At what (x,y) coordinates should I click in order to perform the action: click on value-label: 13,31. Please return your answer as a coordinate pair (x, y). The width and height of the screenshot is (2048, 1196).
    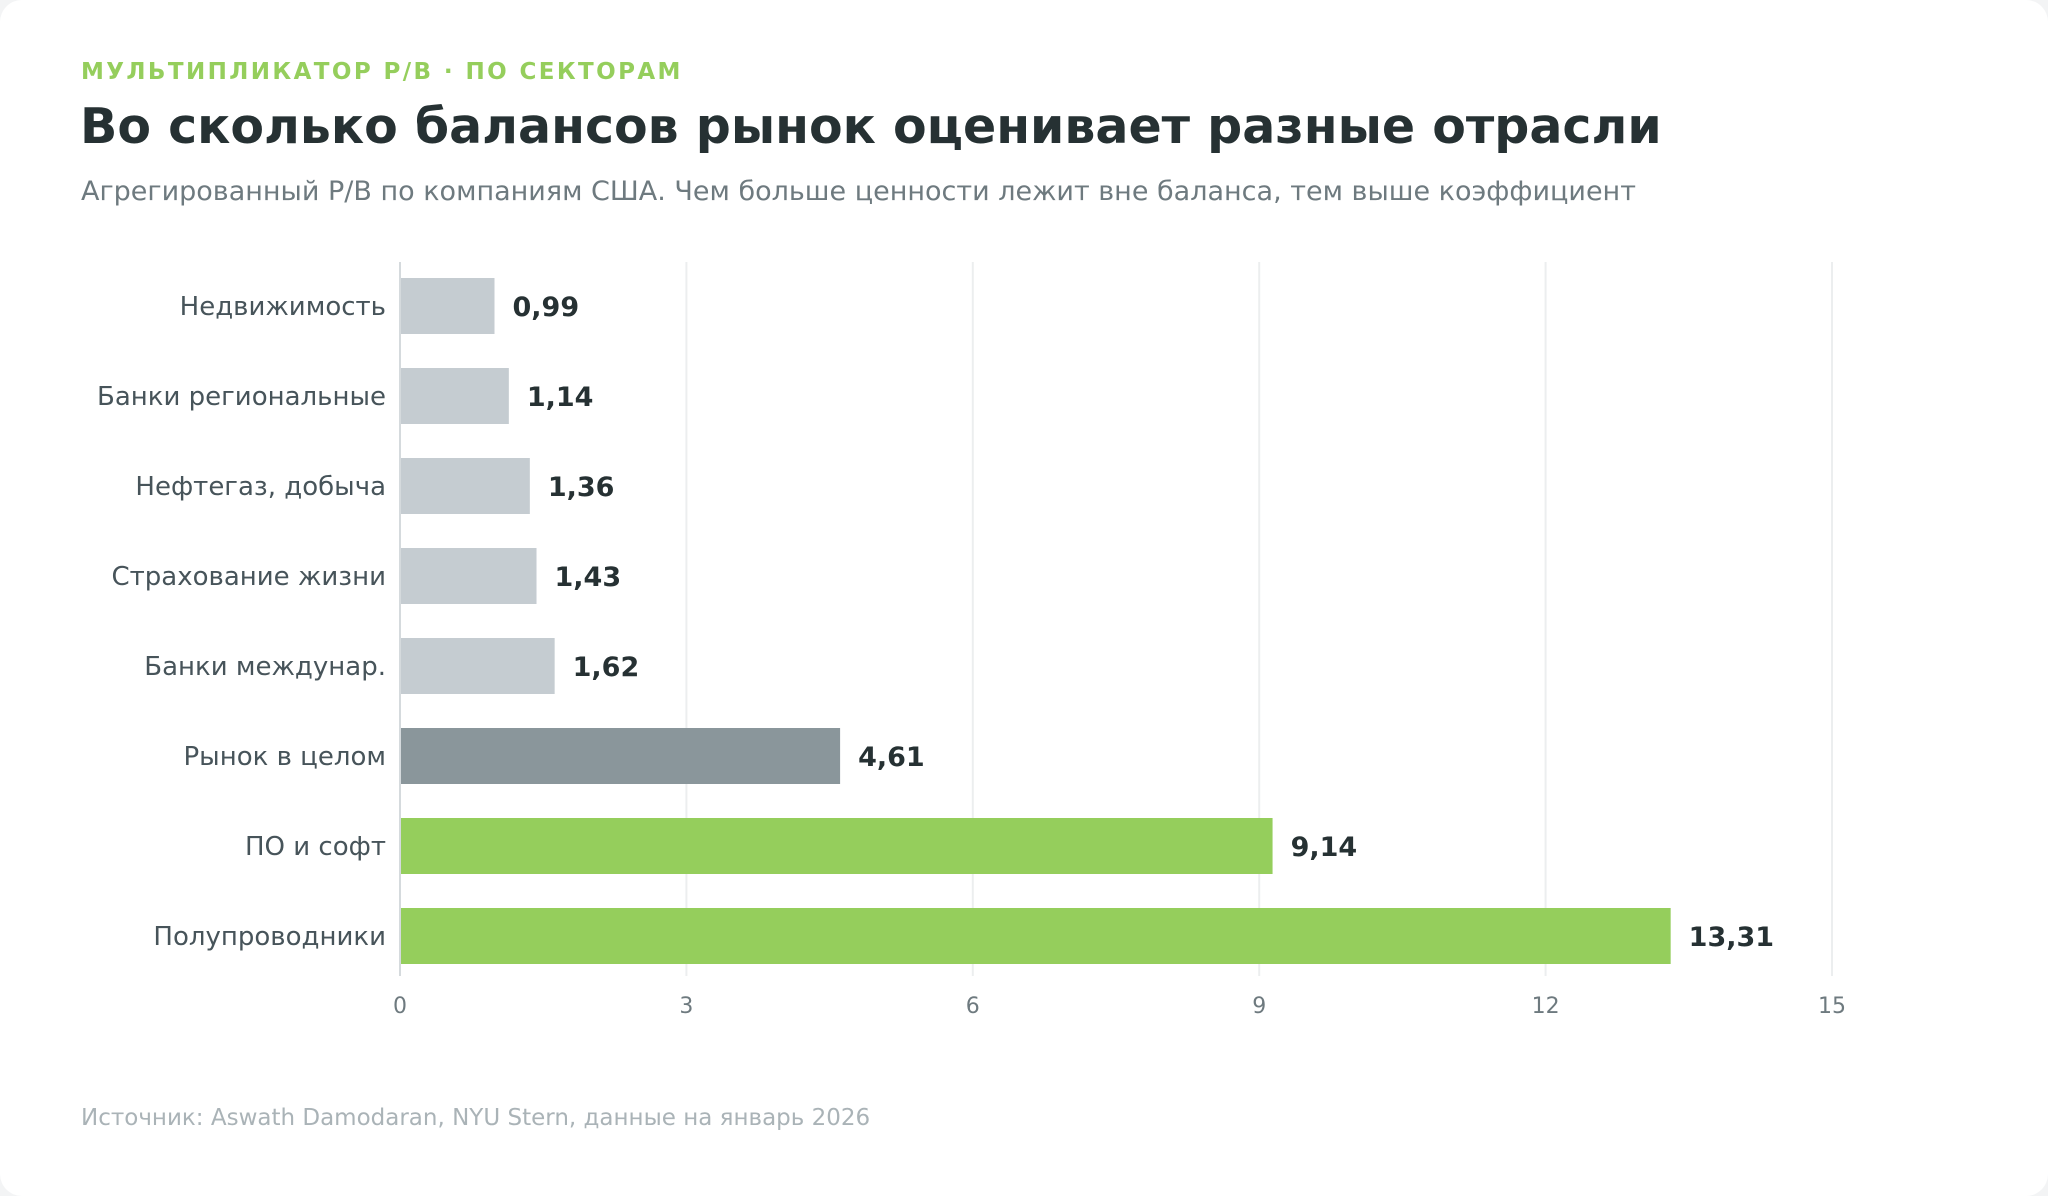
    Looking at the image, I should click on (1731, 937).